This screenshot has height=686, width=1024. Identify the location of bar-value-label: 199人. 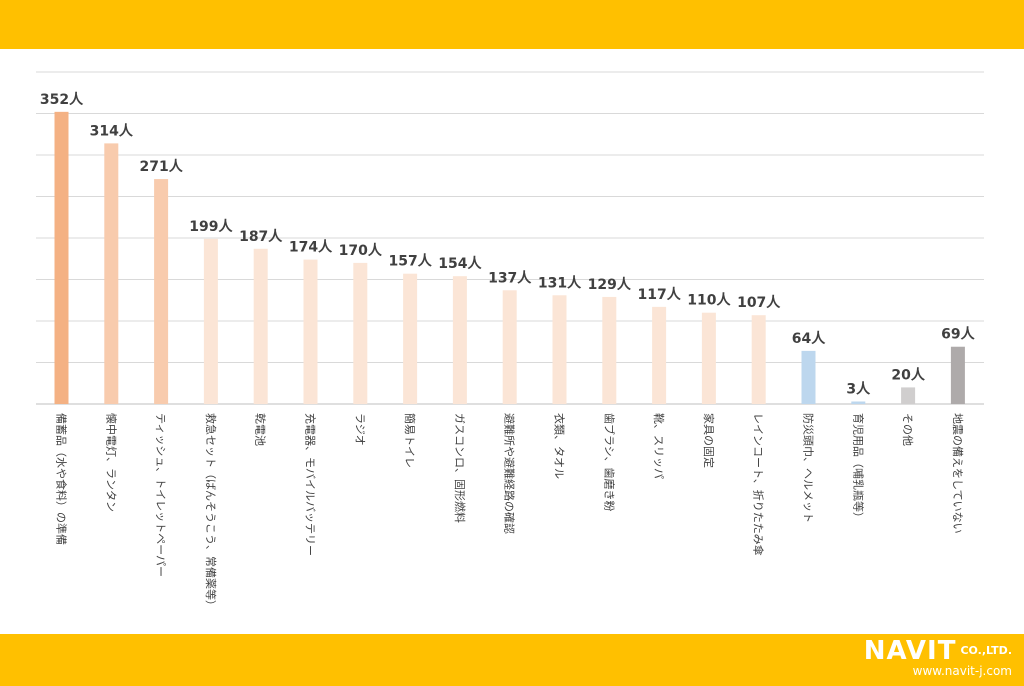
(211, 226).